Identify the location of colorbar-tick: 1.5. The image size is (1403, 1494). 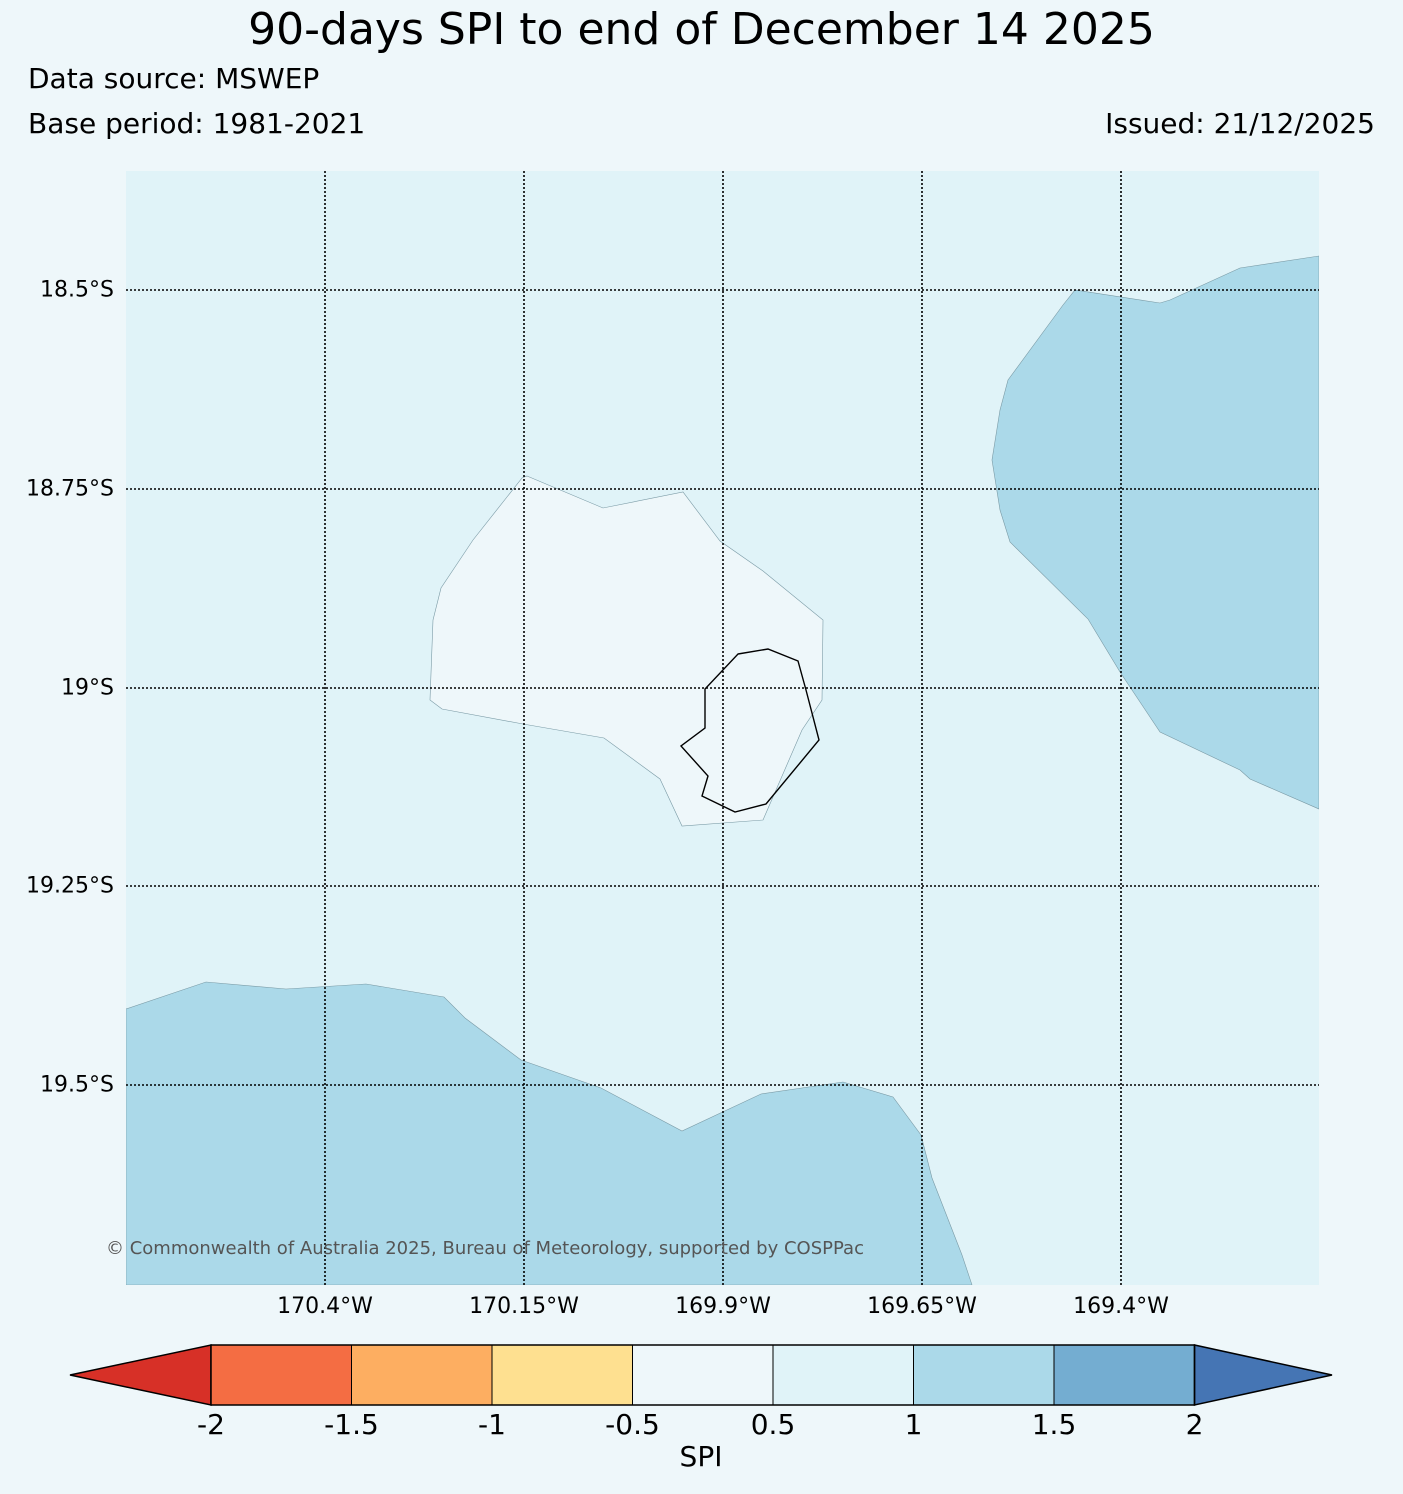
(1054, 1424).